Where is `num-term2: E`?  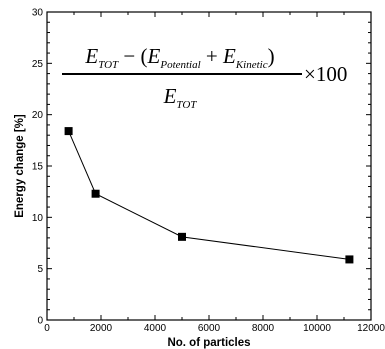 num-term2: E is located at coordinates (229, 56).